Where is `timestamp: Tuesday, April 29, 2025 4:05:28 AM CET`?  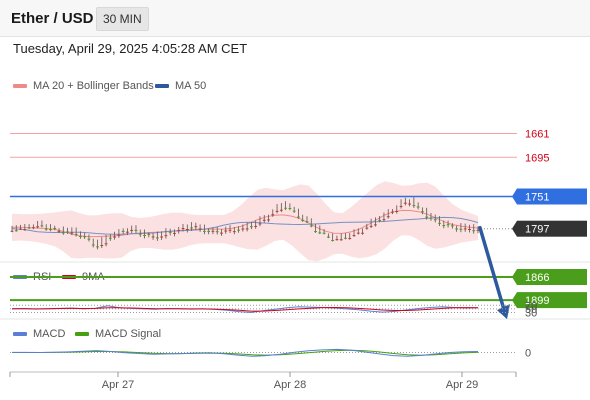 timestamp: Tuesday, April 29, 2025 4:05:28 AM CET is located at coordinates (130, 48).